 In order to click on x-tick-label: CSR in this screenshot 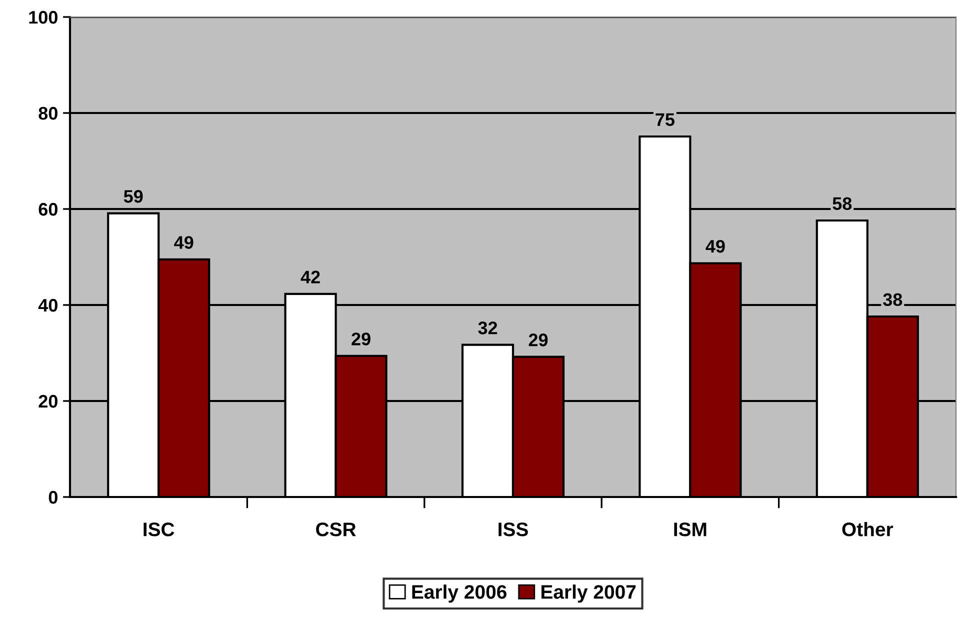, I will do `click(336, 529)`.